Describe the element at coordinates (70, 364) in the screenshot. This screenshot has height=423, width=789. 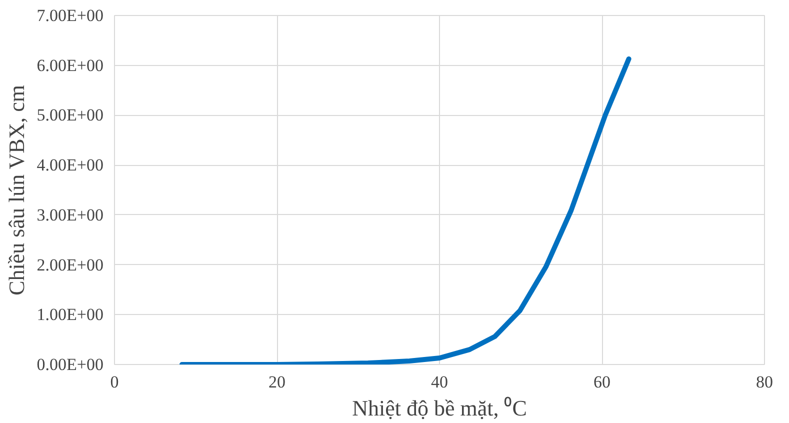
I see `y-tick-label: 0.00E+00` at that location.